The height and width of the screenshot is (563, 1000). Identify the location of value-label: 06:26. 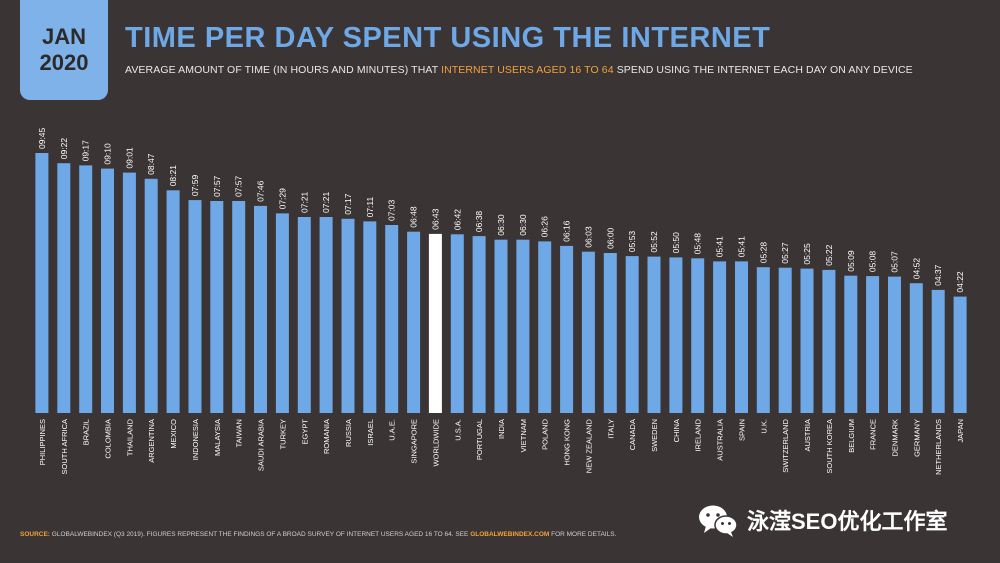
(545, 227).